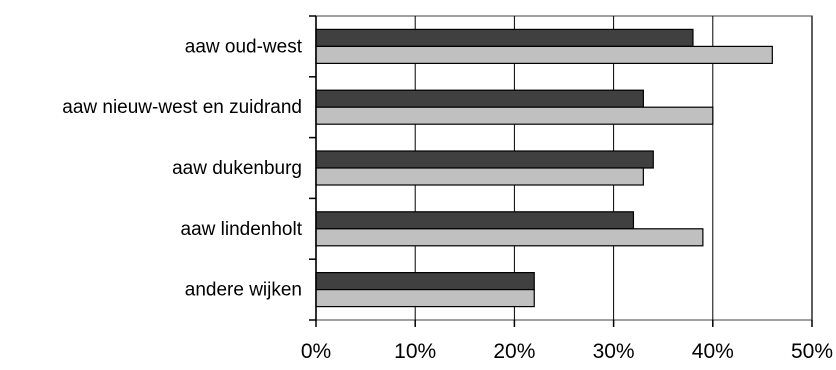 This screenshot has height=370, width=836. What do you see at coordinates (244, 46) in the screenshot?
I see `category-label: aaw oud-west` at bounding box center [244, 46].